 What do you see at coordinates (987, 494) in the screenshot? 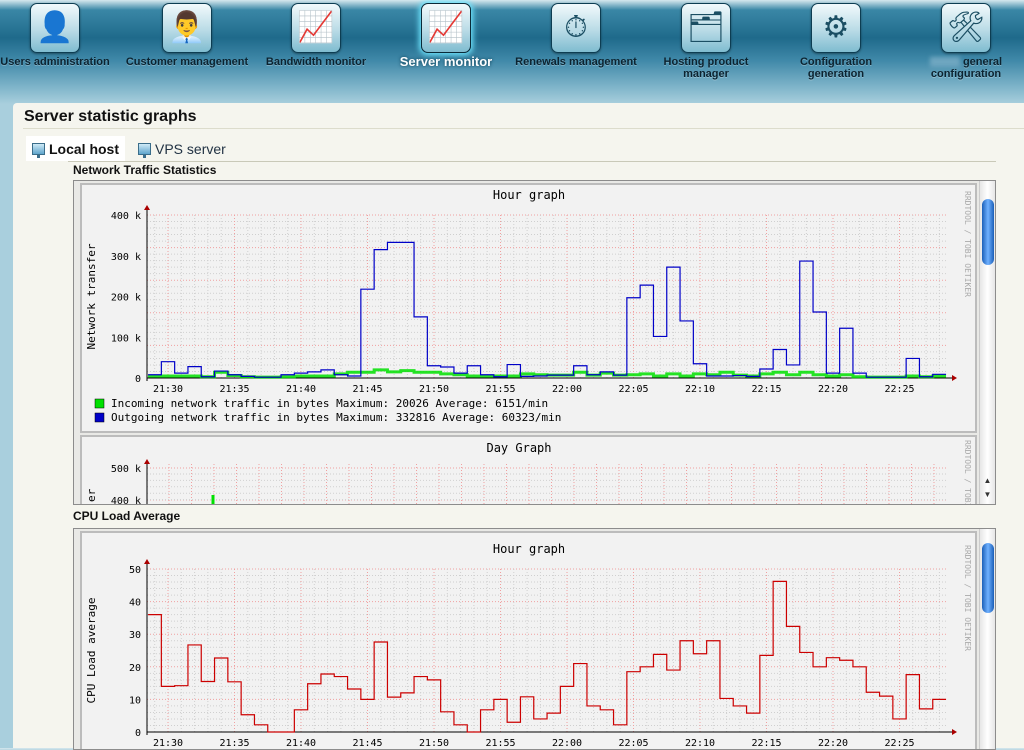
I see `scroll-down-button: ▼` at bounding box center [987, 494].